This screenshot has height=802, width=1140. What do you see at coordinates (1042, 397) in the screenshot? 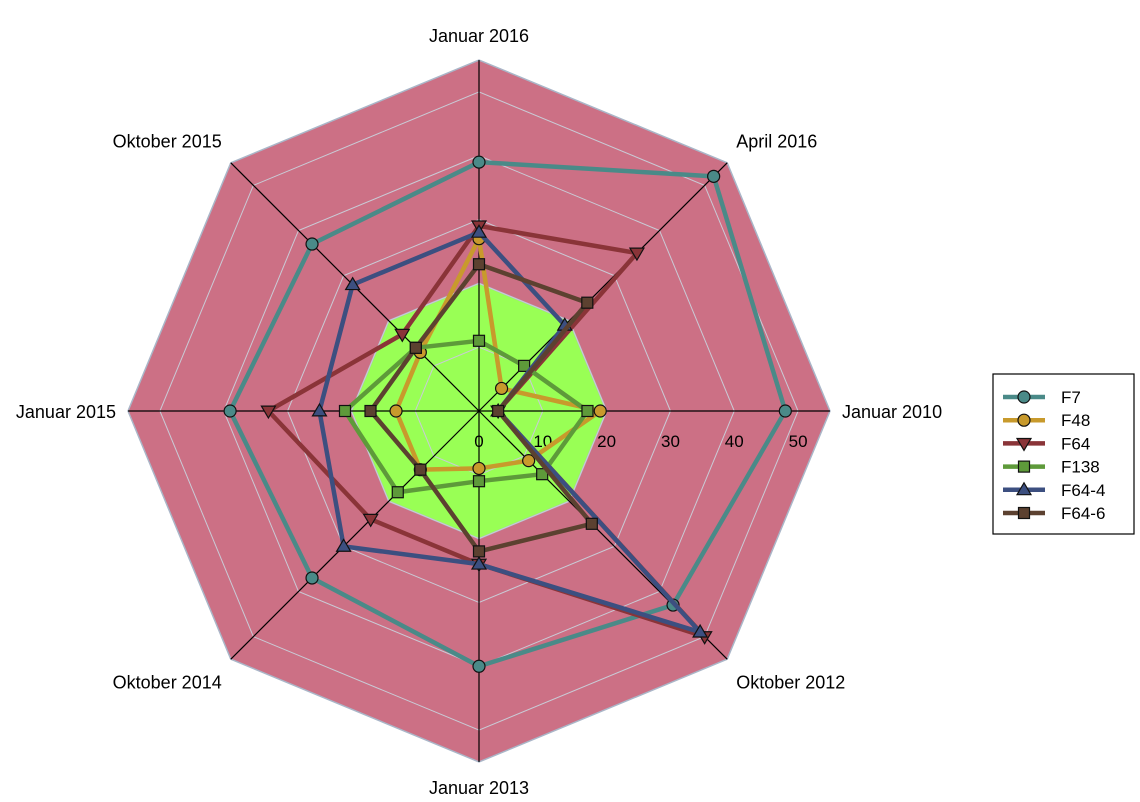
I see `legend-item-f7: F7` at bounding box center [1042, 397].